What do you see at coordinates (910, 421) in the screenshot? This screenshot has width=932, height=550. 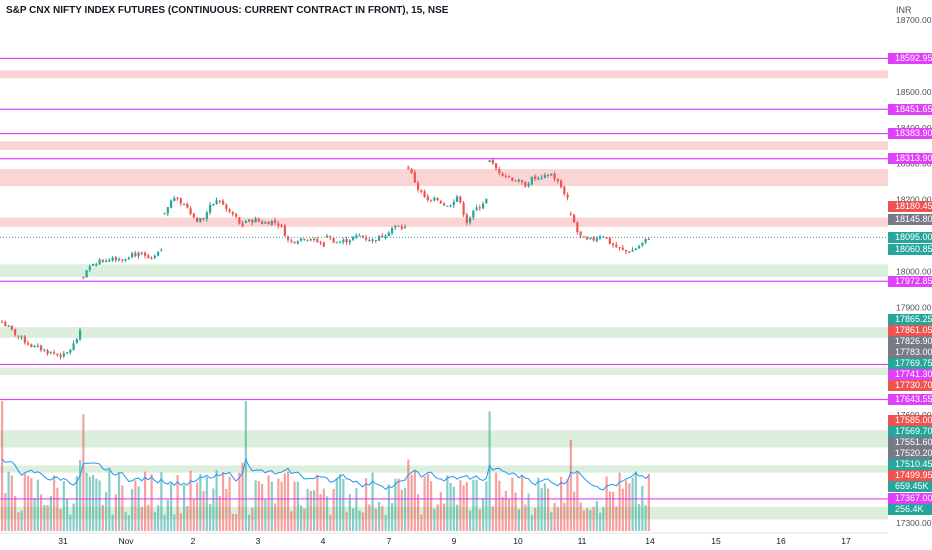 I see `price-tag: 17585.00` at bounding box center [910, 421].